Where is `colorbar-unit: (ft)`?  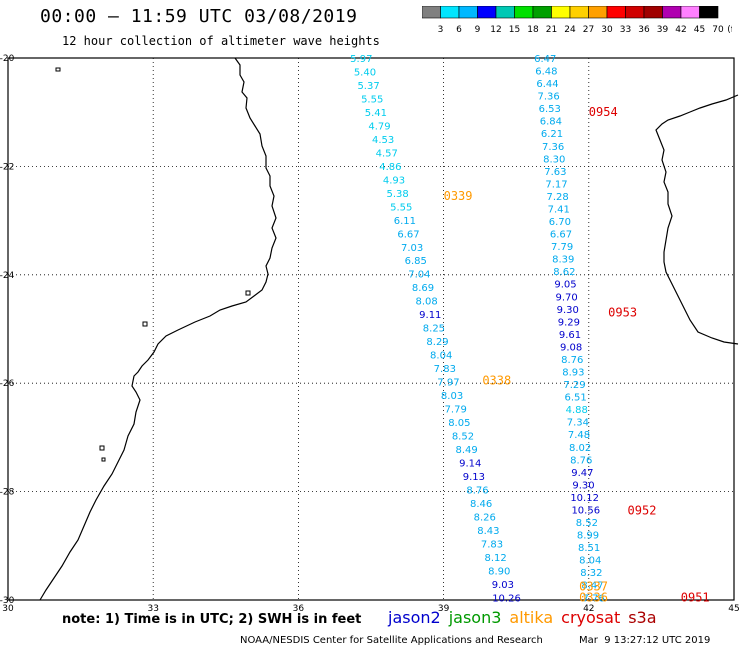
colorbar-unit: (ft) is located at coordinates (729, 30).